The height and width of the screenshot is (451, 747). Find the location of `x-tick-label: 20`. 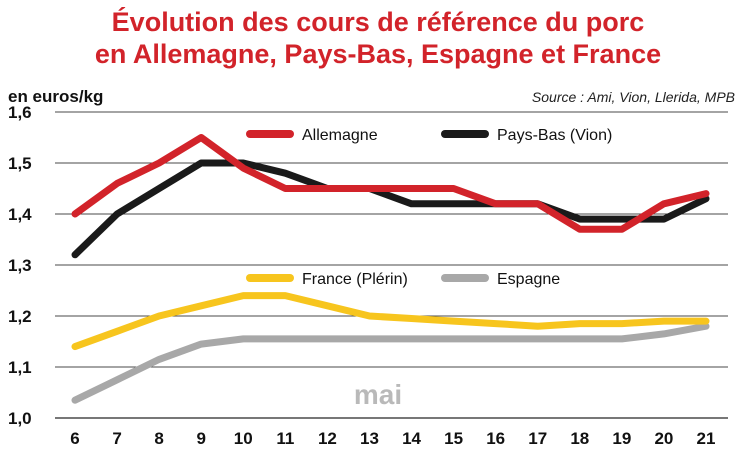

x-tick-label: 20 is located at coordinates (663, 438).